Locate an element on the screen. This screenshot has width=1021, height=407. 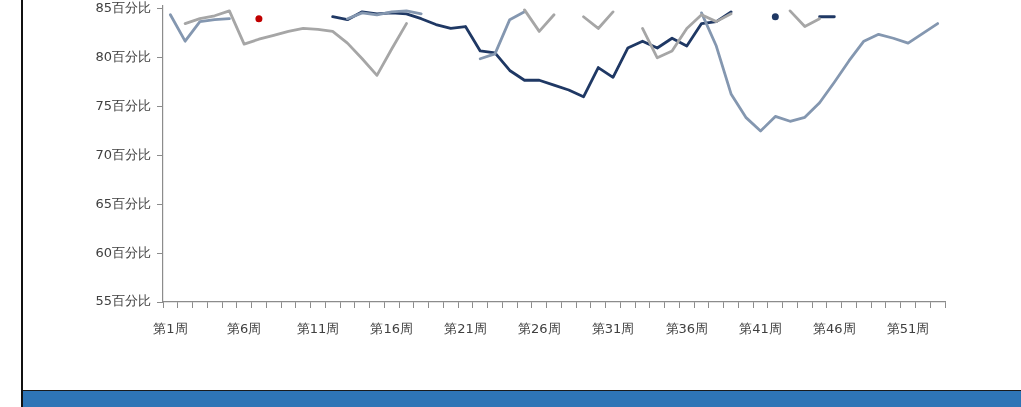
y-tick-label: 85百分比 is located at coordinates (123, 8).